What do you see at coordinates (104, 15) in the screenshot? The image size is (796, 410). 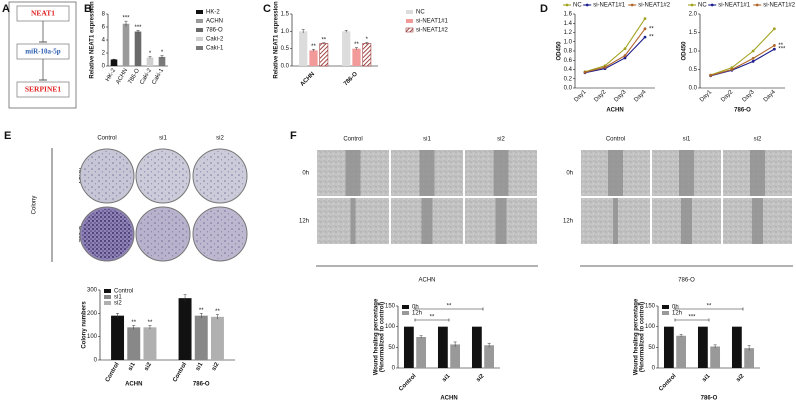 I see `y-tick-label: 8` at bounding box center [104, 15].